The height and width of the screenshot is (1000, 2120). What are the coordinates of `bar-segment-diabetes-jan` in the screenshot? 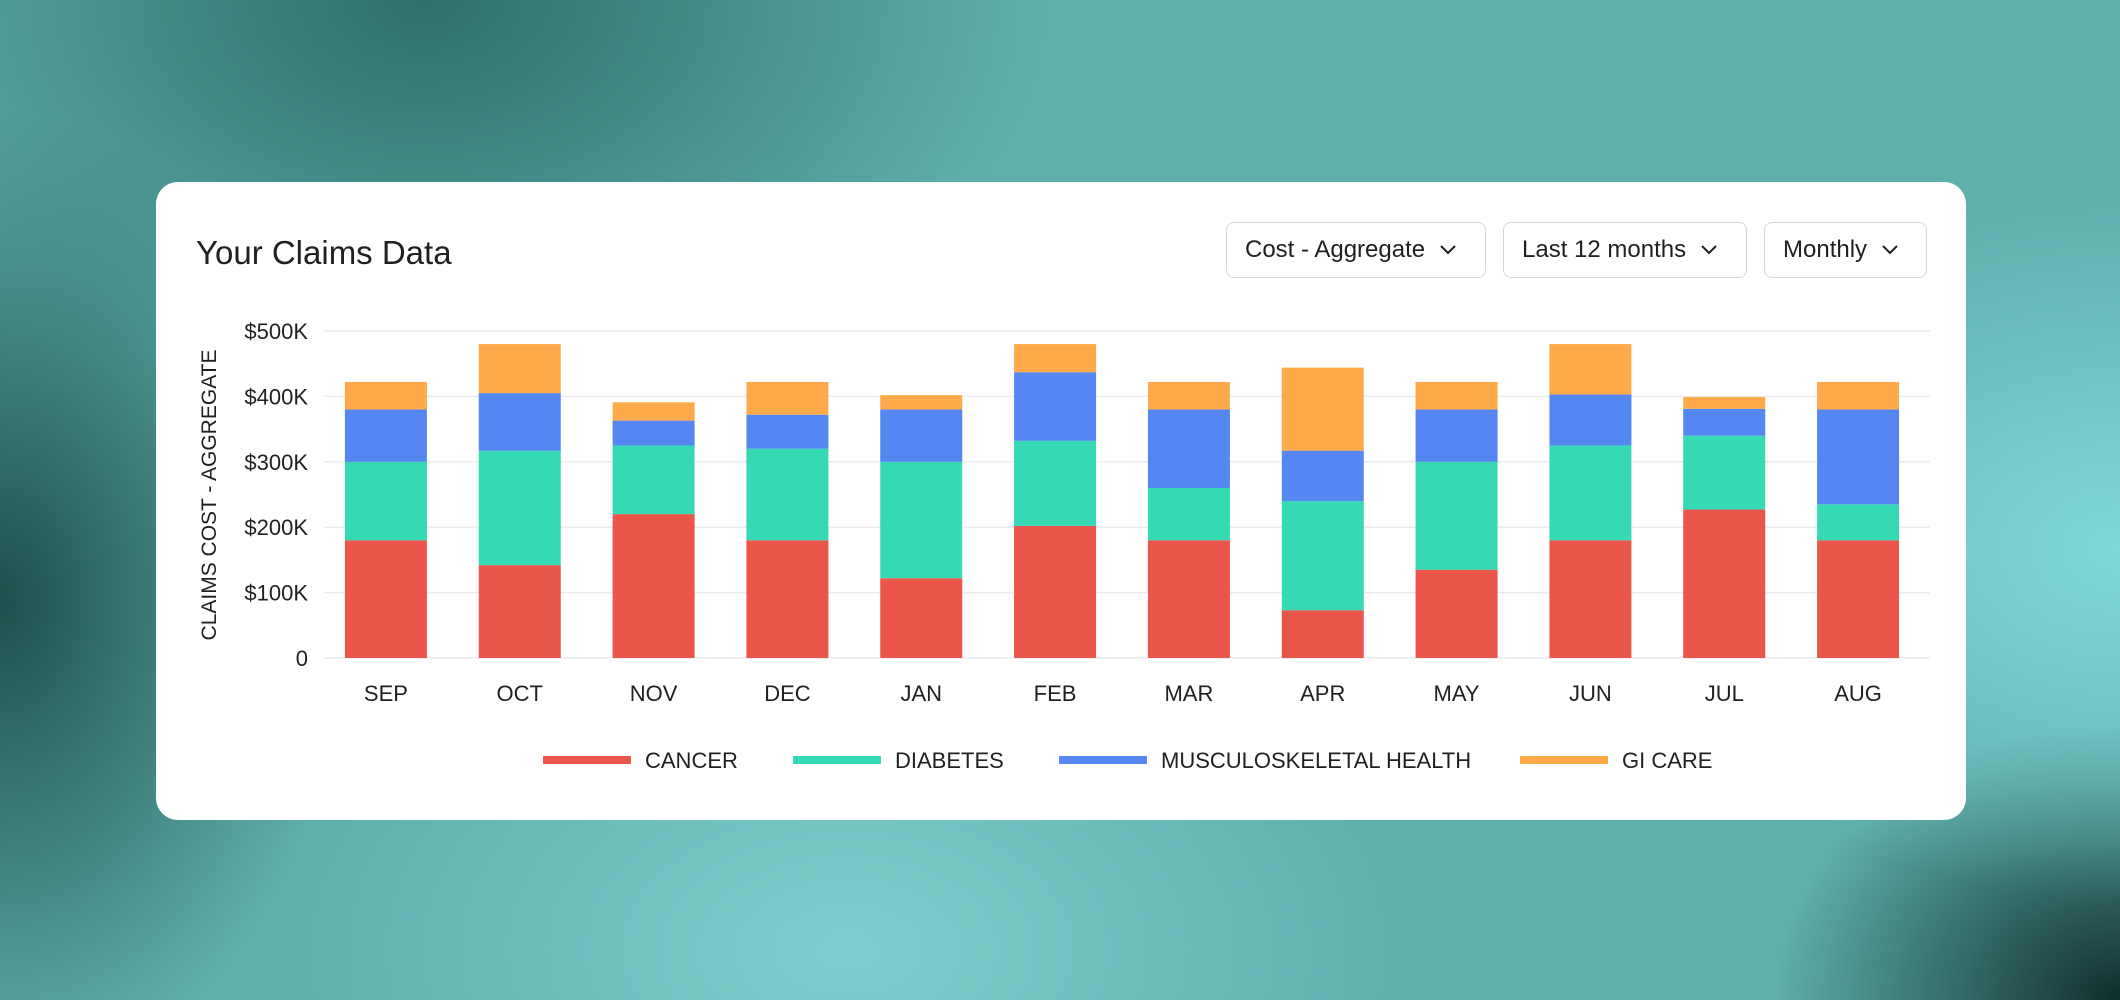 It's located at (921, 520).